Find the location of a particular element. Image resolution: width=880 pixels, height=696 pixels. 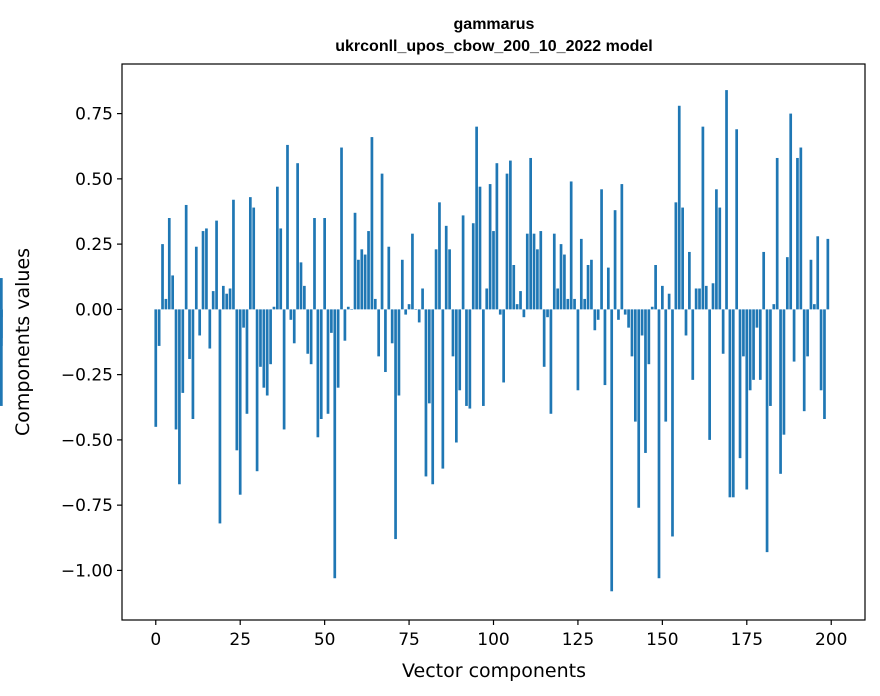

y-tick-label: 0.00 is located at coordinates (94, 310).